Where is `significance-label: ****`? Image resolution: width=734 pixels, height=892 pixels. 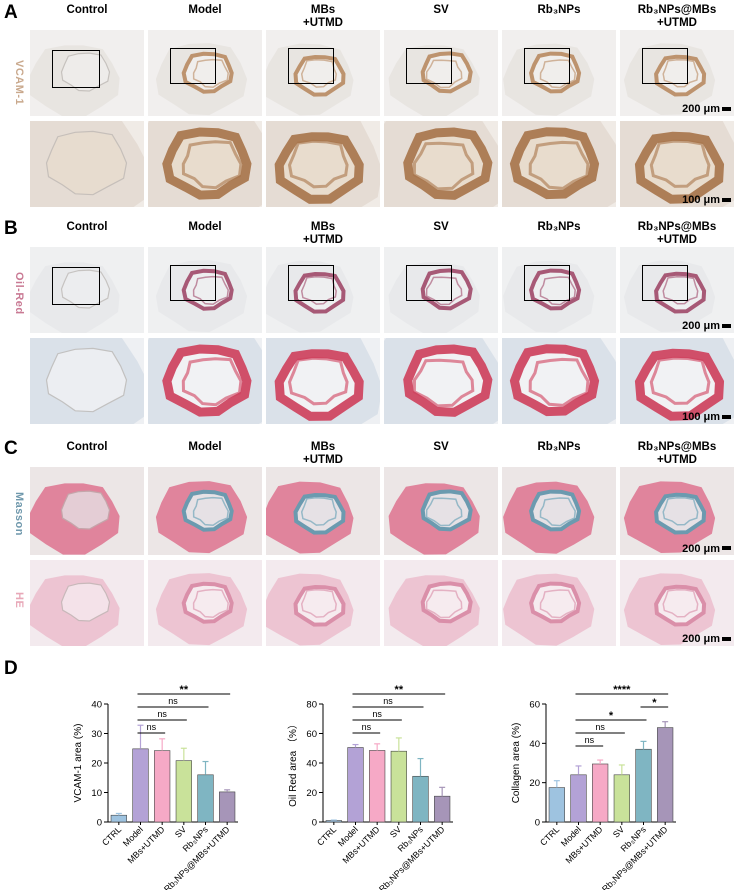 significance-label: **** is located at coordinates (622, 690).